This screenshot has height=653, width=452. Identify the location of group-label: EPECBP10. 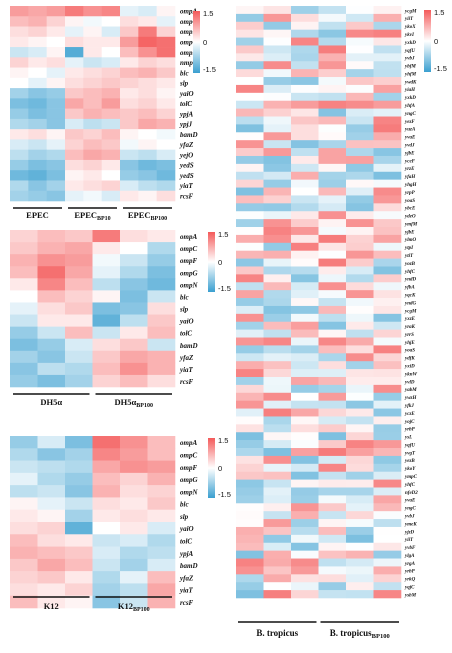
(92, 216).